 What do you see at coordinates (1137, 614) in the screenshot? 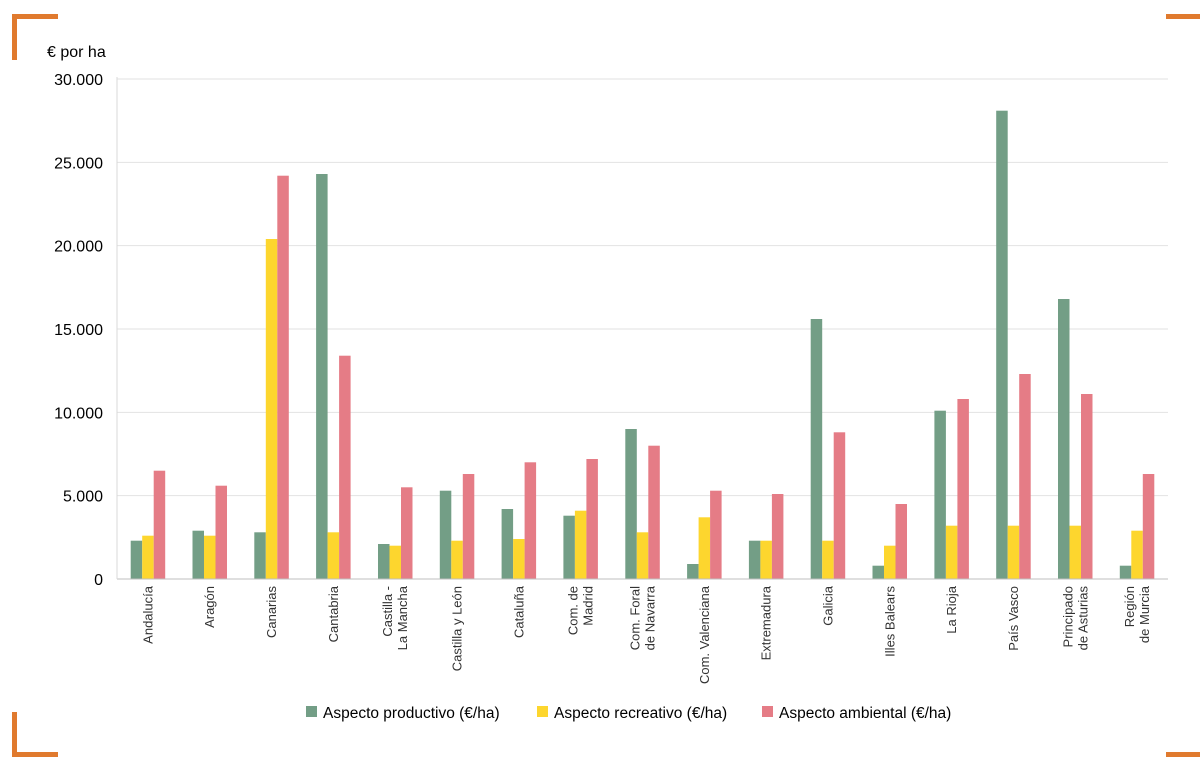
I see `x-tick-label: Región de Murcia` at bounding box center [1137, 614].